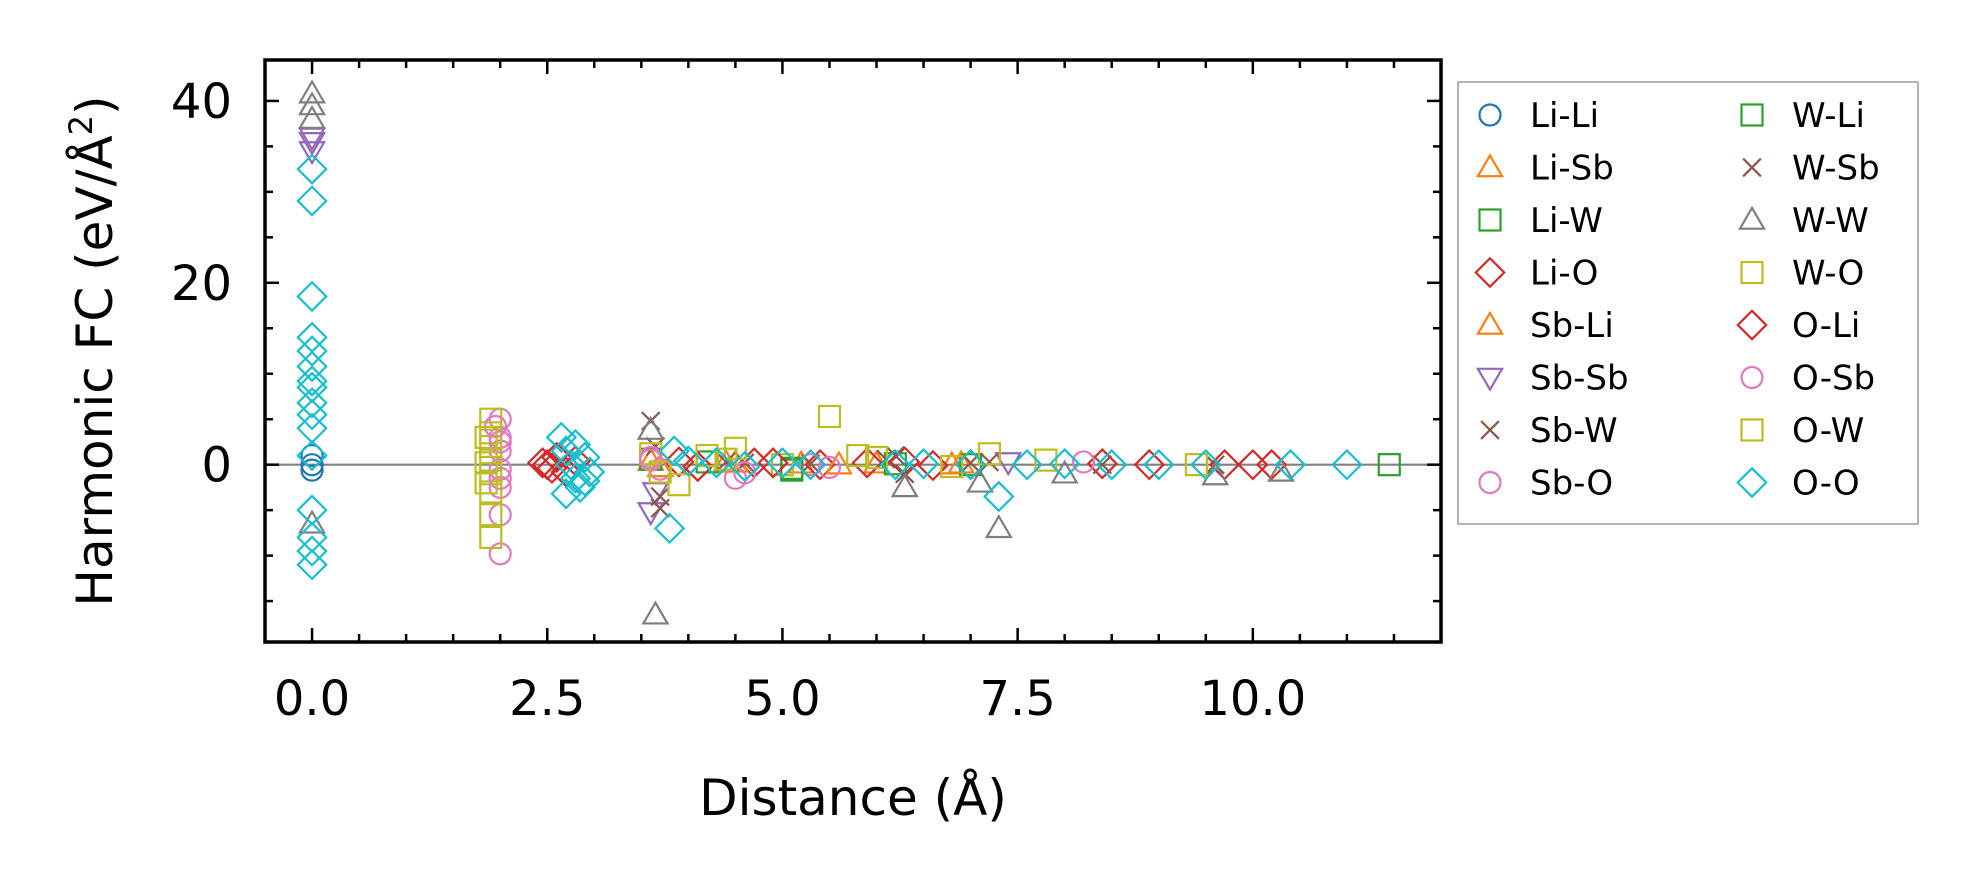  I want to click on legend-entry: Li-O, so click(1536, 274).